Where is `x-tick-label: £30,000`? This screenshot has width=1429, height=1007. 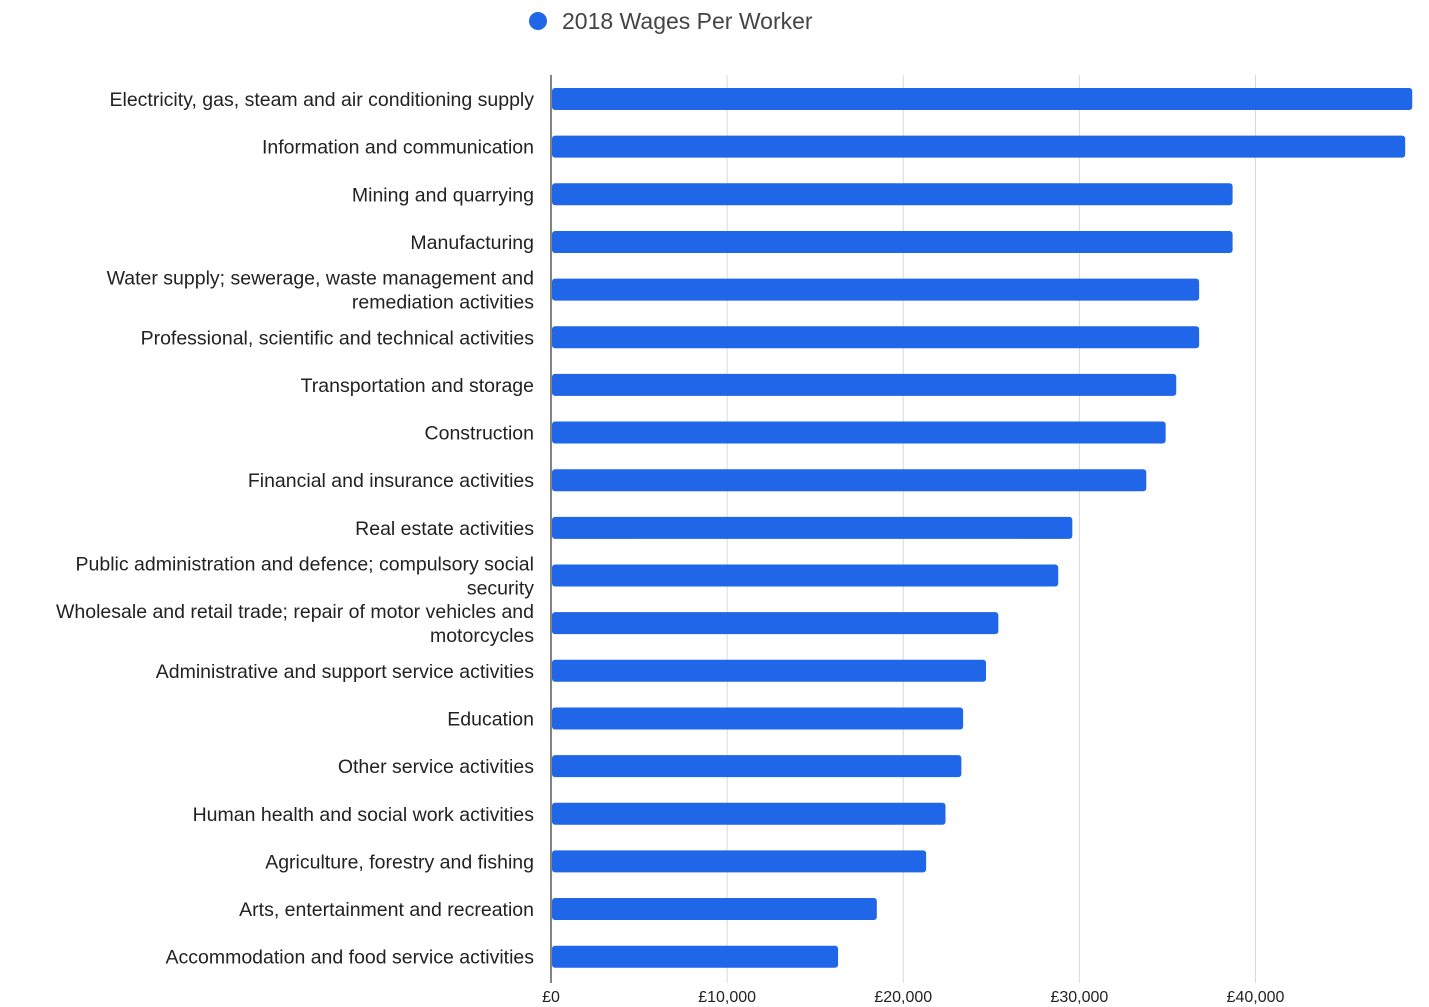 x-tick-label: £30,000 is located at coordinates (1079, 997).